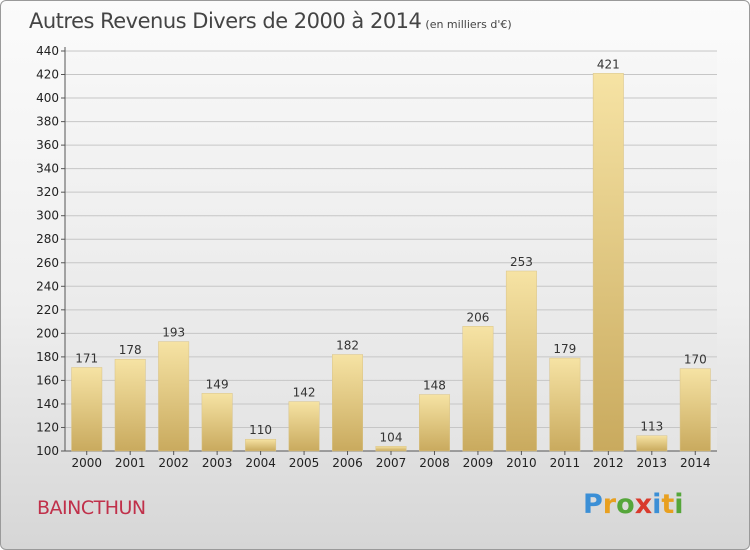  What do you see at coordinates (434, 463) in the screenshot?
I see `x-tick-label: 2008` at bounding box center [434, 463].